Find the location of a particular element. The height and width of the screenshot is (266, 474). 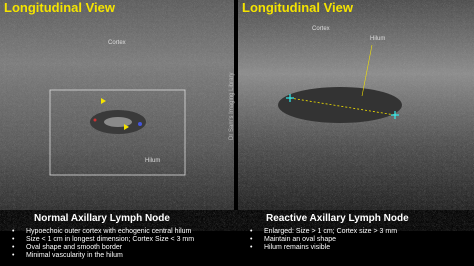

pointer is located at coordinates (367, 70).